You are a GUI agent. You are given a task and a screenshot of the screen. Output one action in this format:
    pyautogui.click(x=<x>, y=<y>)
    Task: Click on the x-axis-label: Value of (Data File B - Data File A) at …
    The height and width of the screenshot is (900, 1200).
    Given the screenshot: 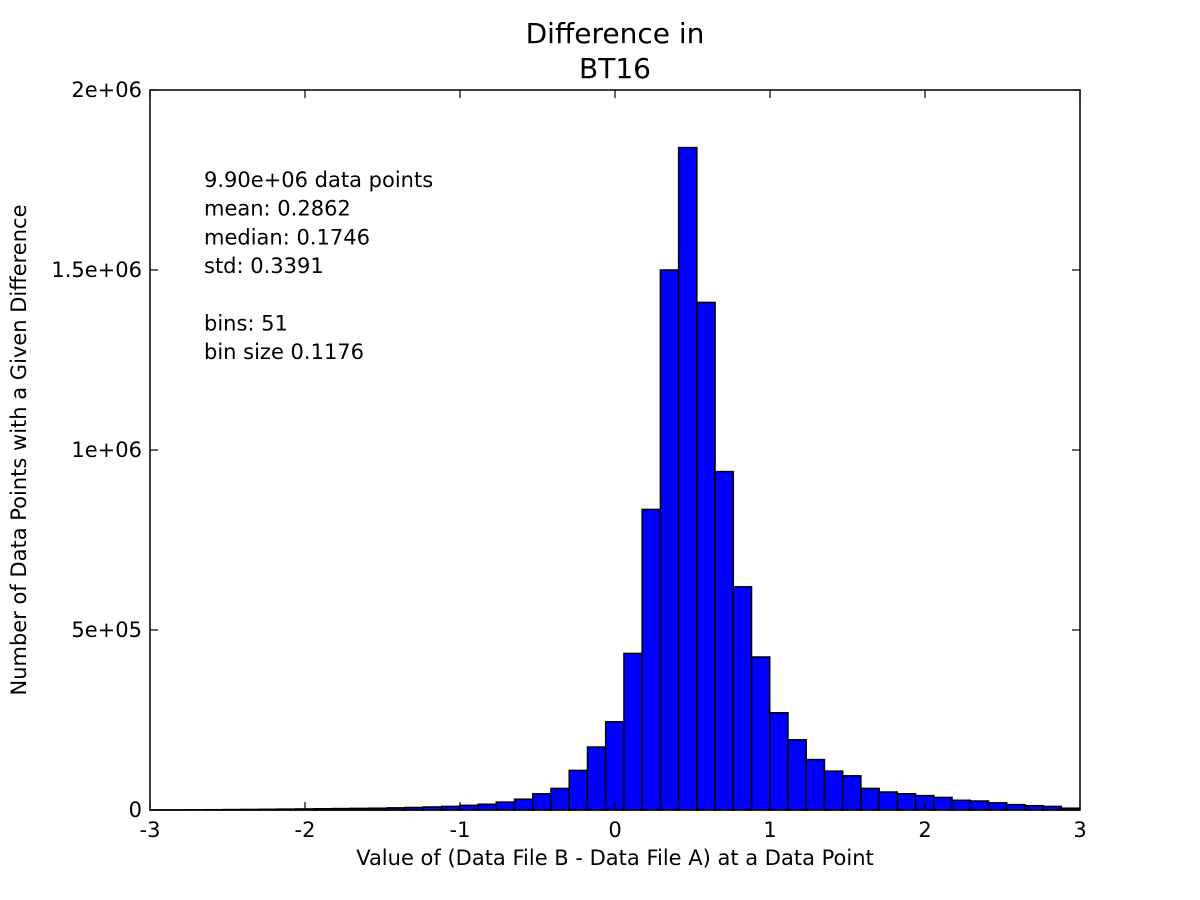 What is the action you would take?
    pyautogui.click(x=615, y=858)
    